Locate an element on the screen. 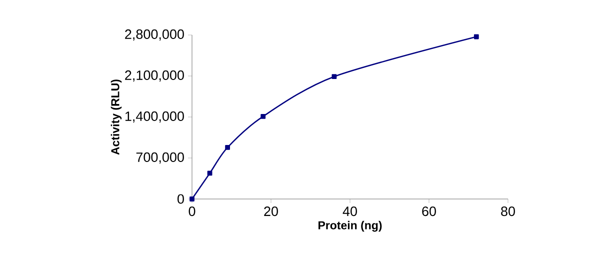 This screenshot has width=593, height=279. y-tick-label: 700,000 is located at coordinates (160, 158).